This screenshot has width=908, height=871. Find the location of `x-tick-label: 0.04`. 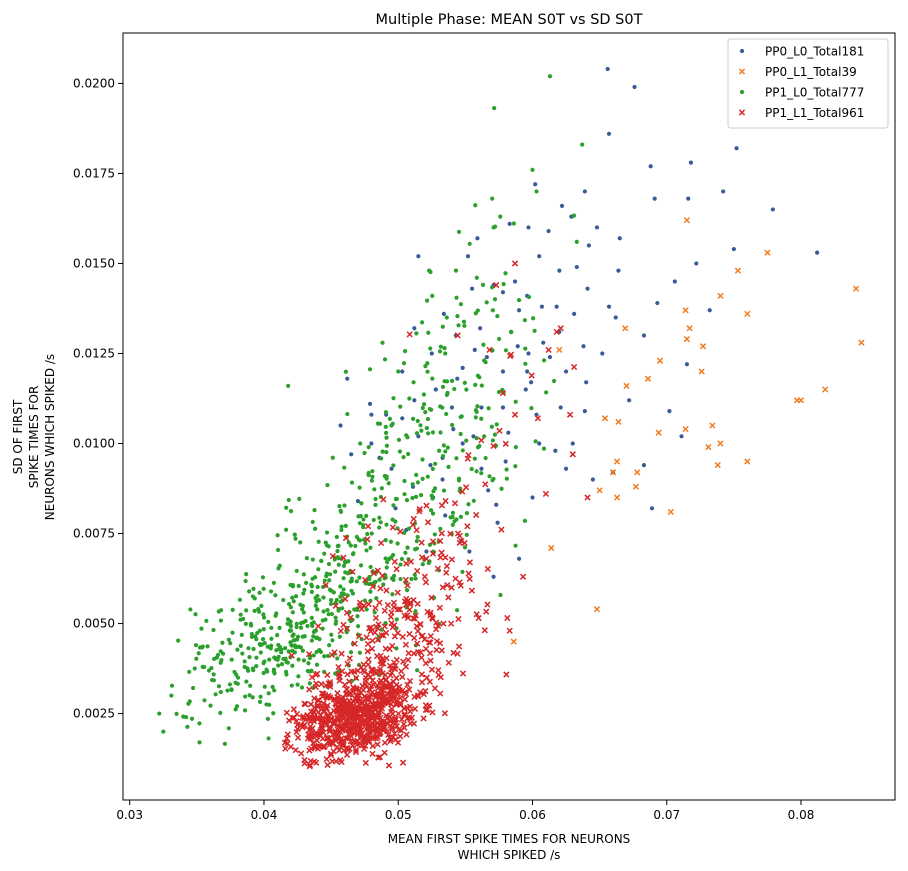

x-tick-label: 0.04 is located at coordinates (264, 815).